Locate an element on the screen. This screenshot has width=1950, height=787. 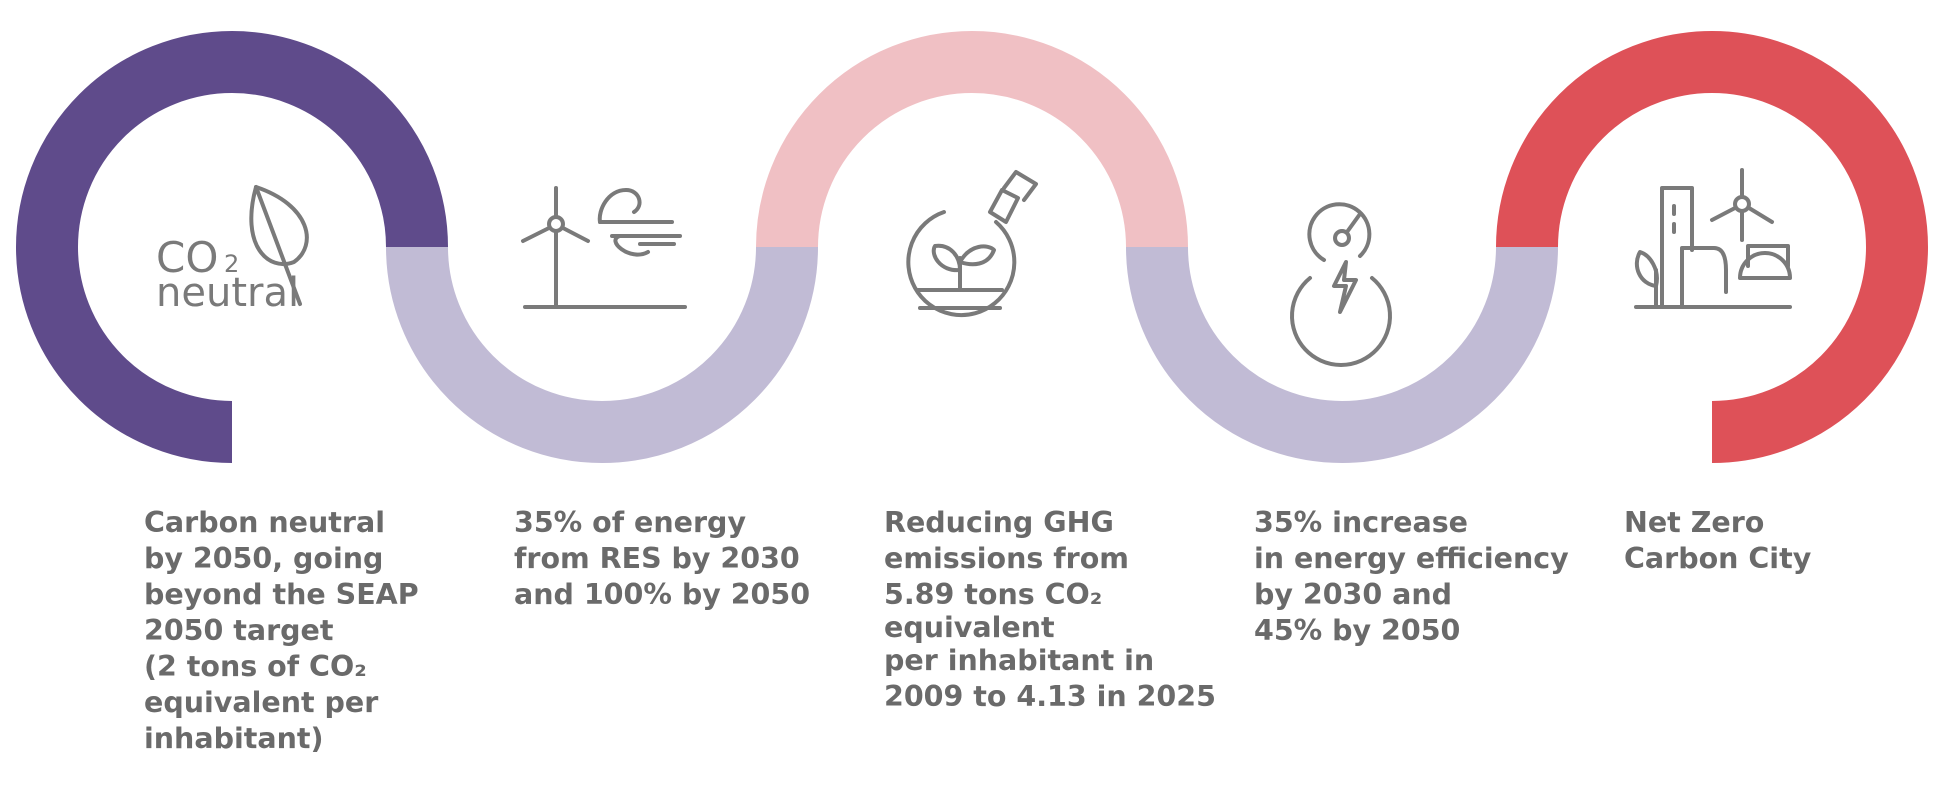
caption-line: Reducing GHG is located at coordinates (999, 522).